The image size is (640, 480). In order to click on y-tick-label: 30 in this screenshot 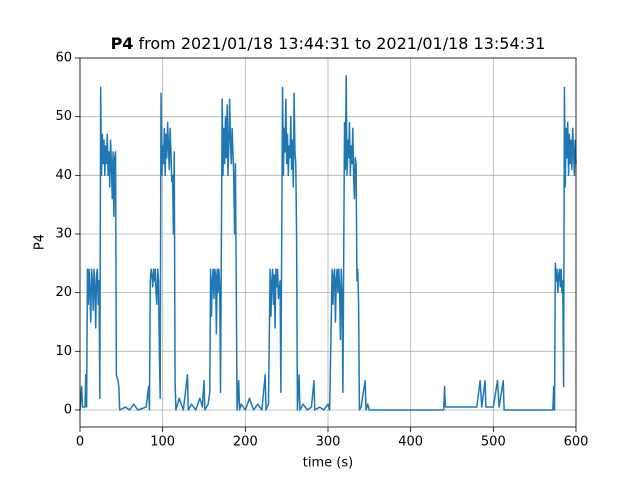, I will do `click(63, 233)`.